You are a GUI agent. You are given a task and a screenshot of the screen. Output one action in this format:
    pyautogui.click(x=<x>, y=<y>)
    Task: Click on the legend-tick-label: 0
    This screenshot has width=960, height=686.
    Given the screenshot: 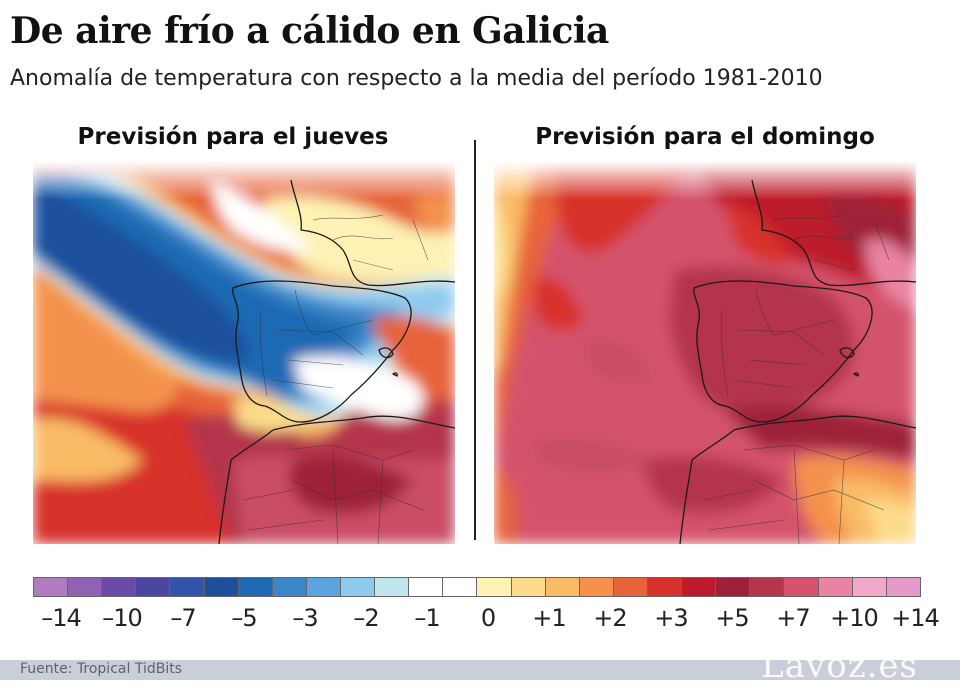 What is the action you would take?
    pyautogui.click(x=488, y=618)
    